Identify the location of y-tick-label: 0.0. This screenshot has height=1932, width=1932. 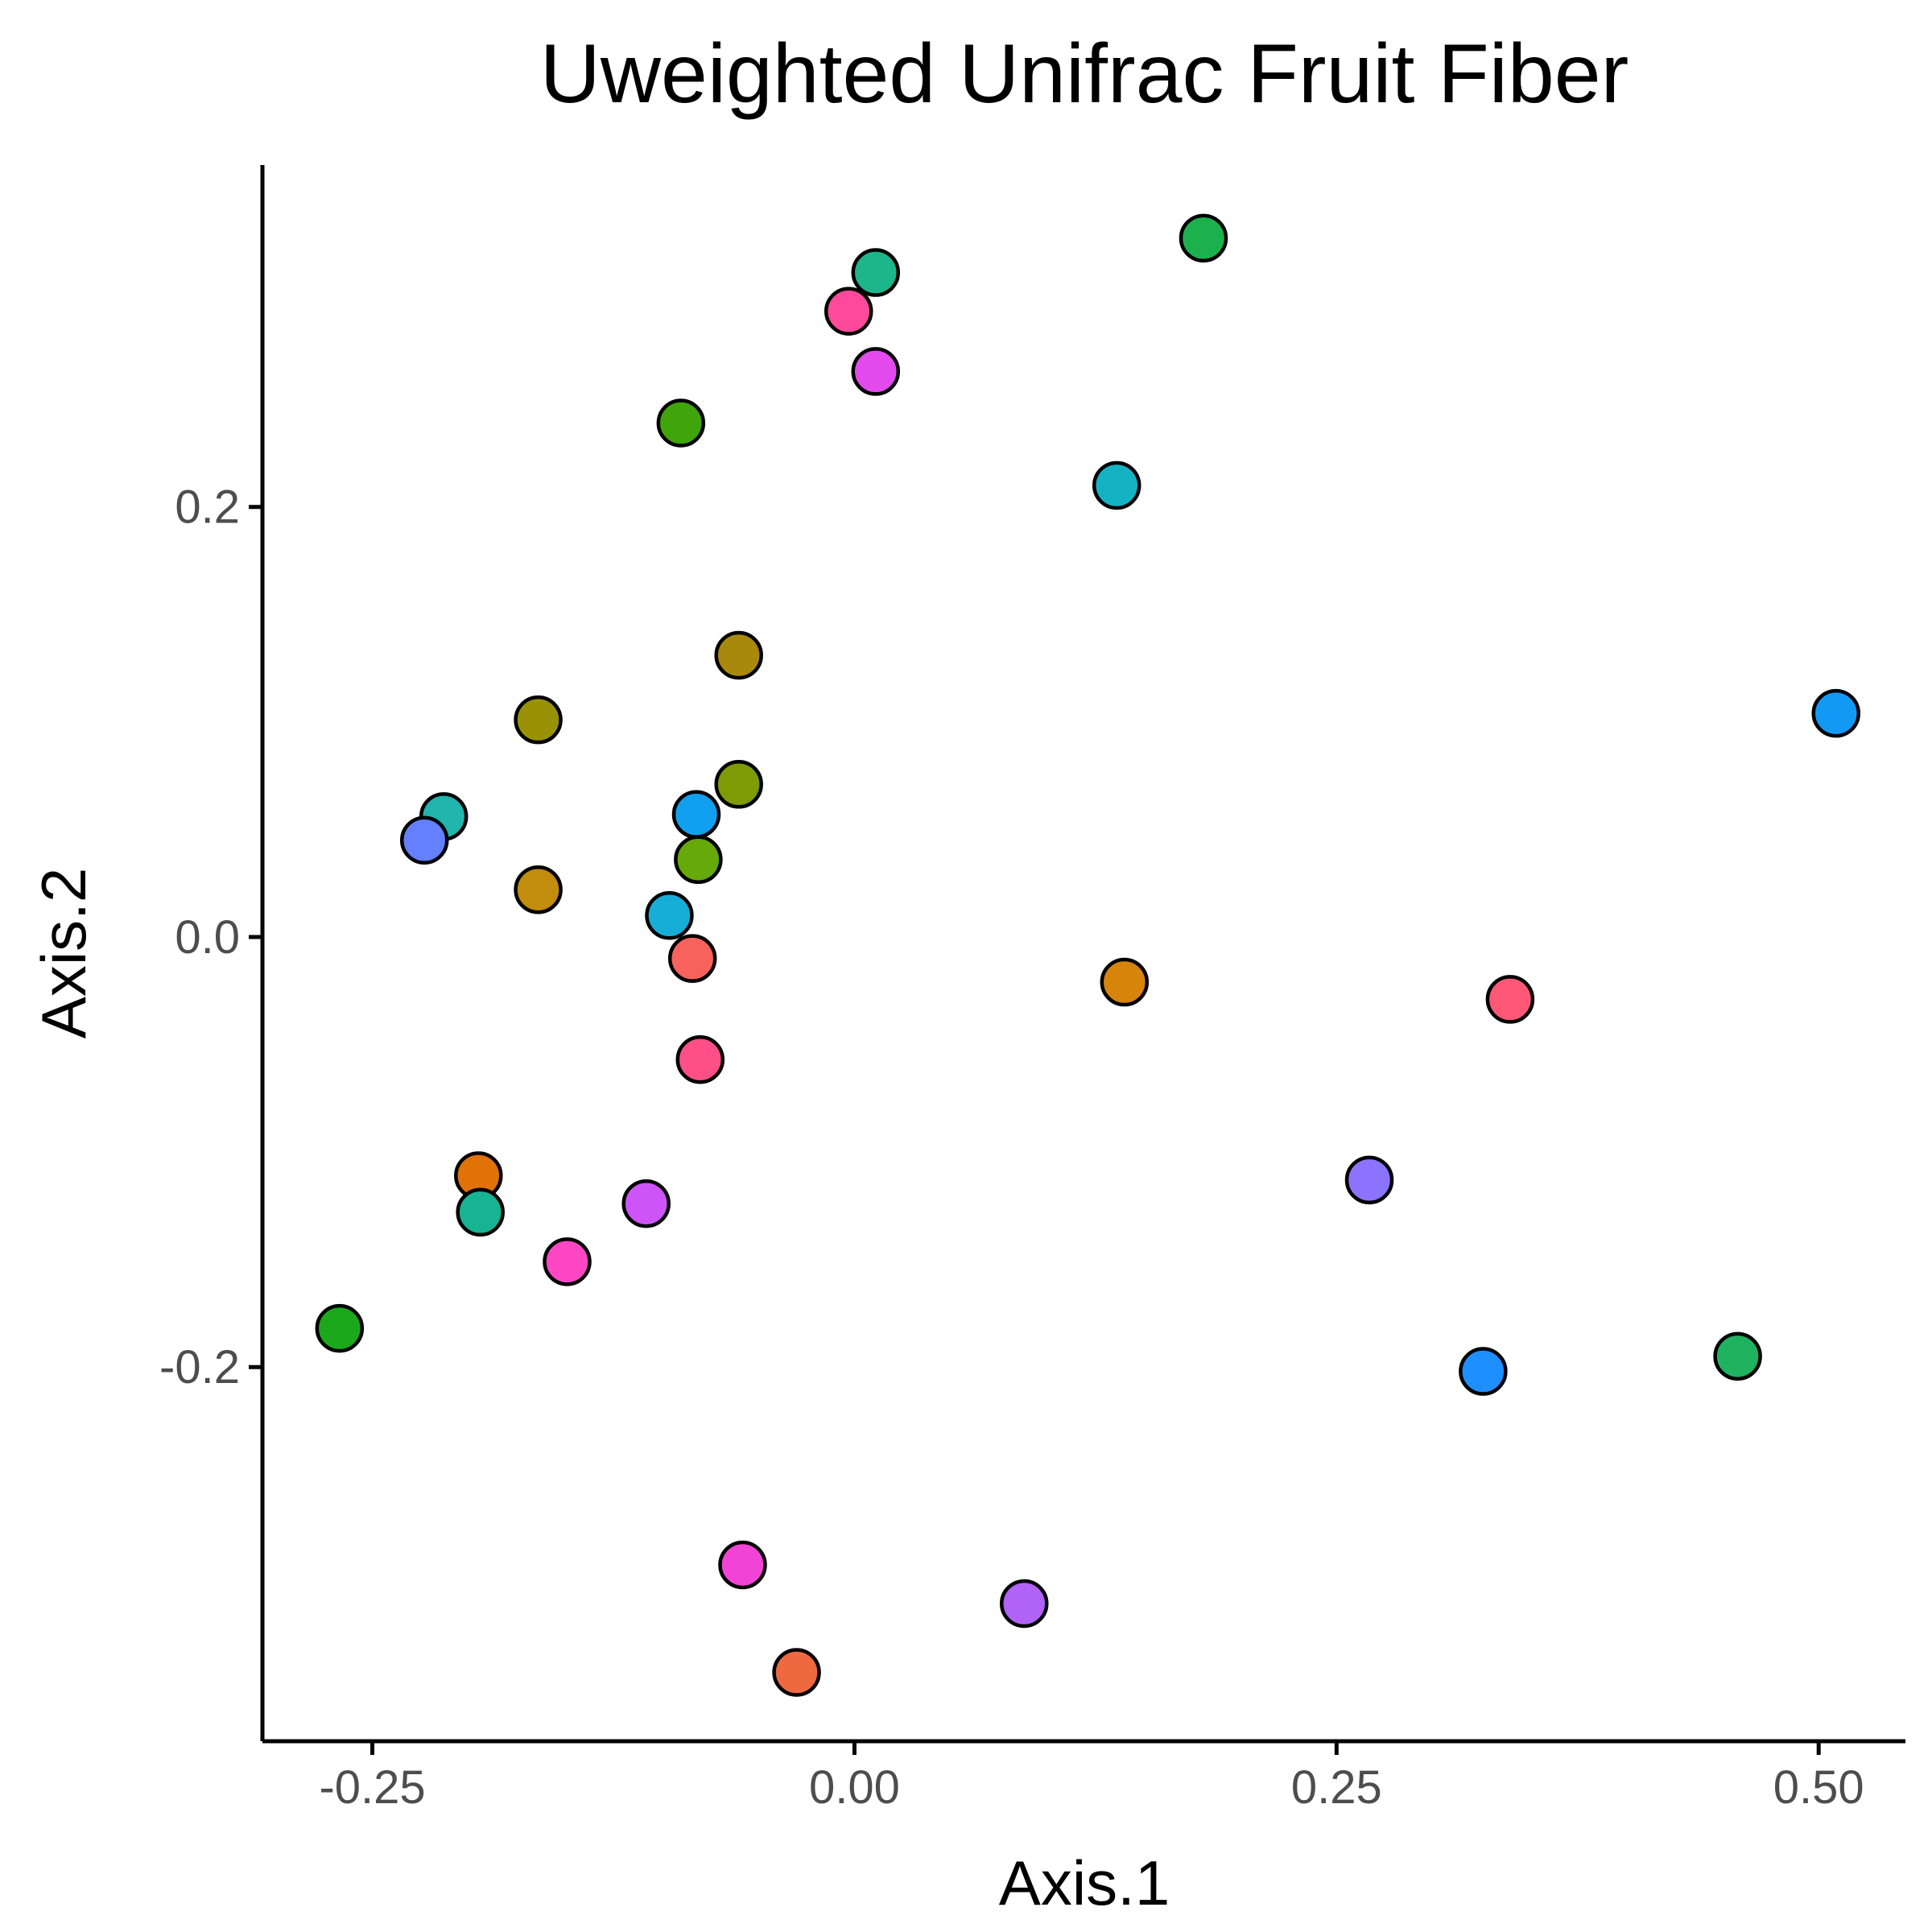
(207, 937).